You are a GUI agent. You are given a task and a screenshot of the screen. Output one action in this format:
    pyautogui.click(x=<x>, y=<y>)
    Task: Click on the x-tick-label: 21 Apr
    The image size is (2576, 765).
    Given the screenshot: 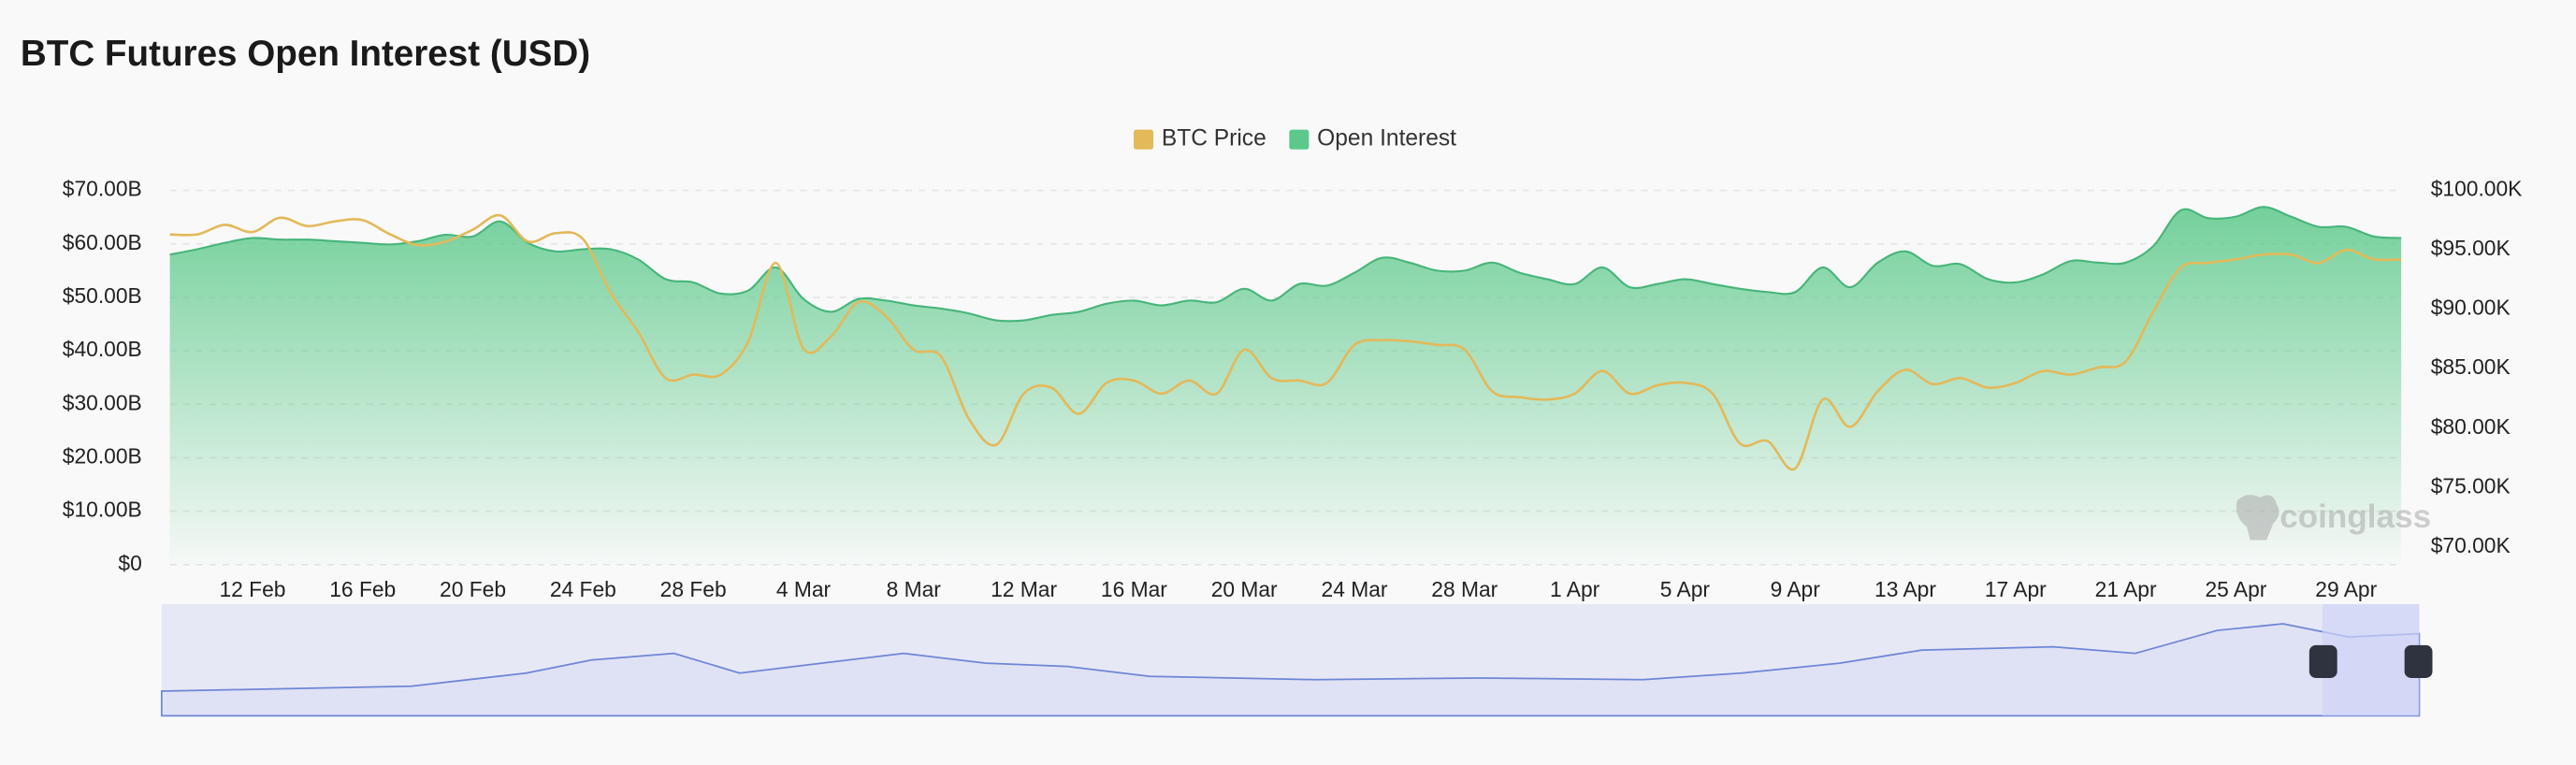 What is the action you would take?
    pyautogui.click(x=2126, y=589)
    